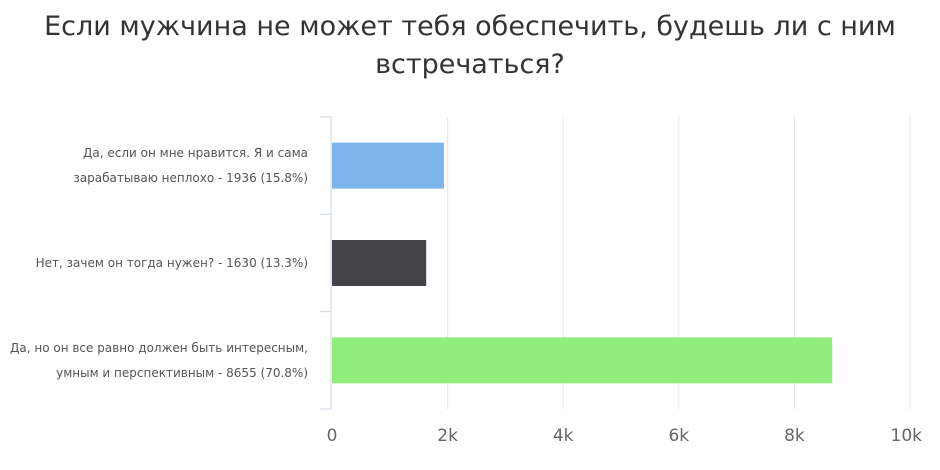  What do you see at coordinates (182, 373) in the screenshot?
I see `category-label-line: умным и перспективным - 8655 (70.8%)` at bounding box center [182, 373].